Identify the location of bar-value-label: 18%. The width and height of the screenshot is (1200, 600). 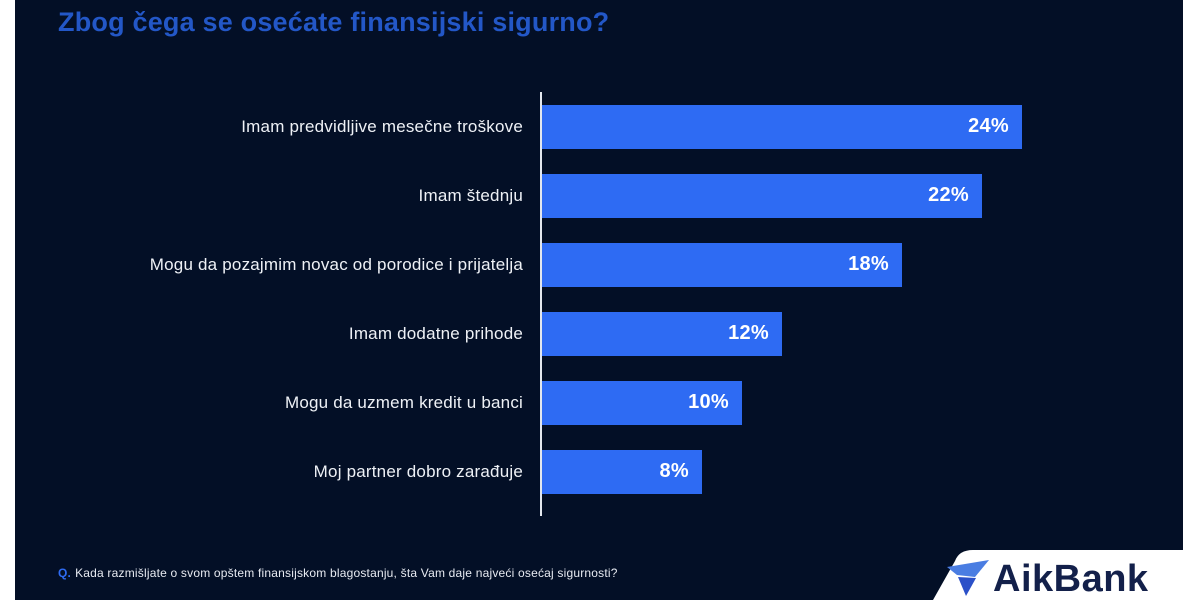
(868, 264).